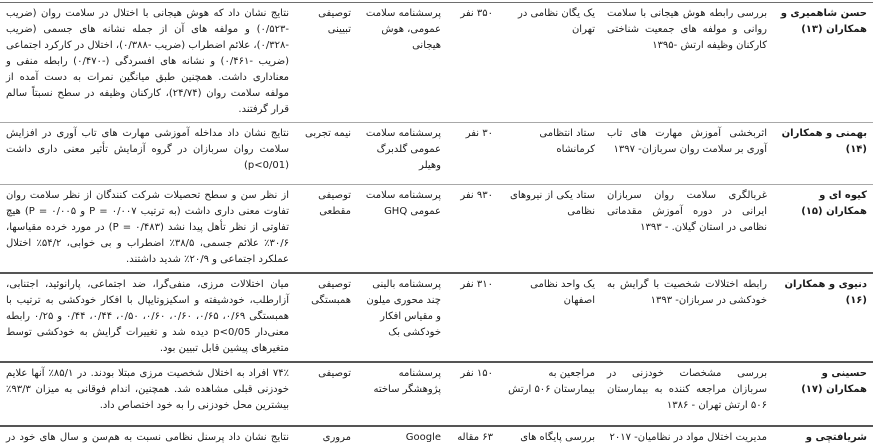 The height and width of the screenshot is (443, 873). What do you see at coordinates (823, 394) in the screenshot?
I see `author-cell: حسینی و همکاران (۱۷)` at bounding box center [823, 394].